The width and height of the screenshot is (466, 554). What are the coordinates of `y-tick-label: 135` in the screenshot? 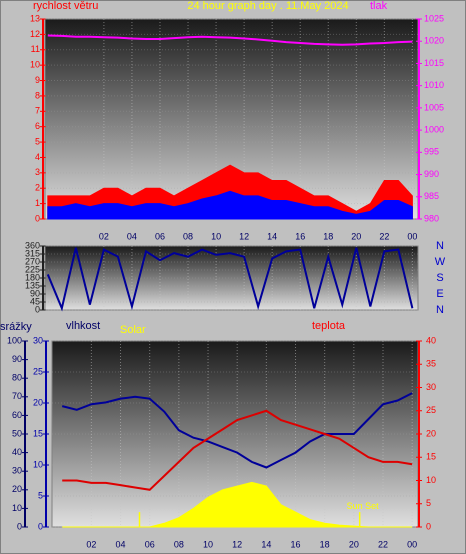 It's located at (32, 285).